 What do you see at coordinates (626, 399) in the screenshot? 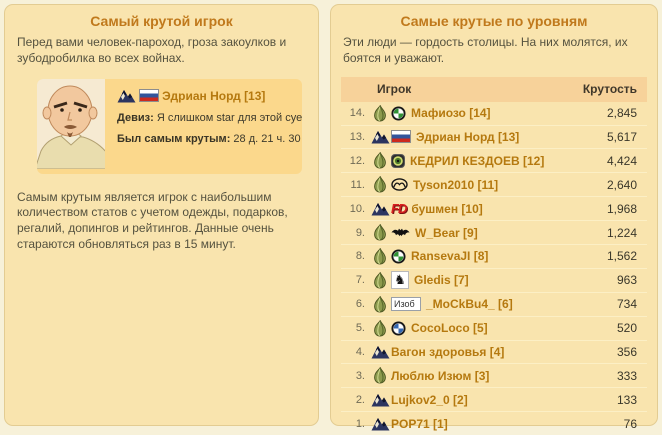
I see `coolness-value: 133` at bounding box center [626, 399].